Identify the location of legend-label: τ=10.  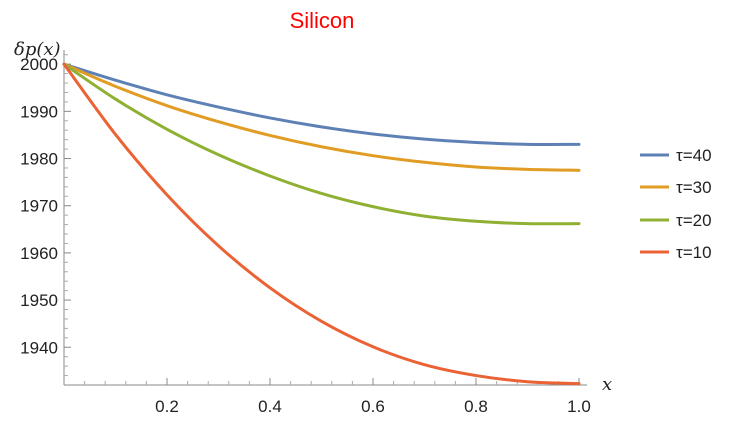
(694, 252).